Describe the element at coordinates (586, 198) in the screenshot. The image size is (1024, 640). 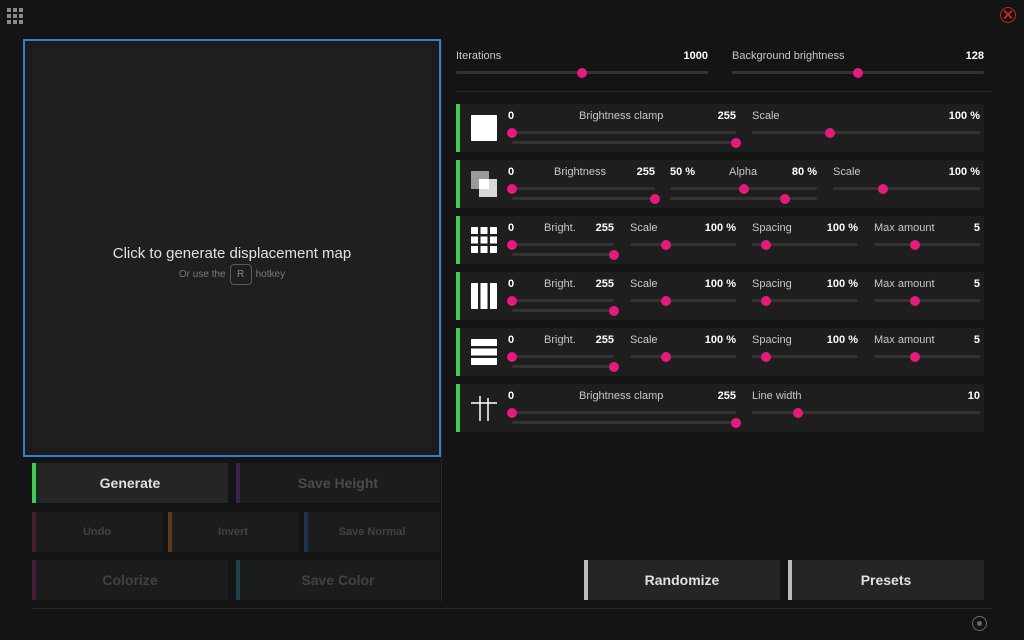
I see `brightness-max-slider` at that location.